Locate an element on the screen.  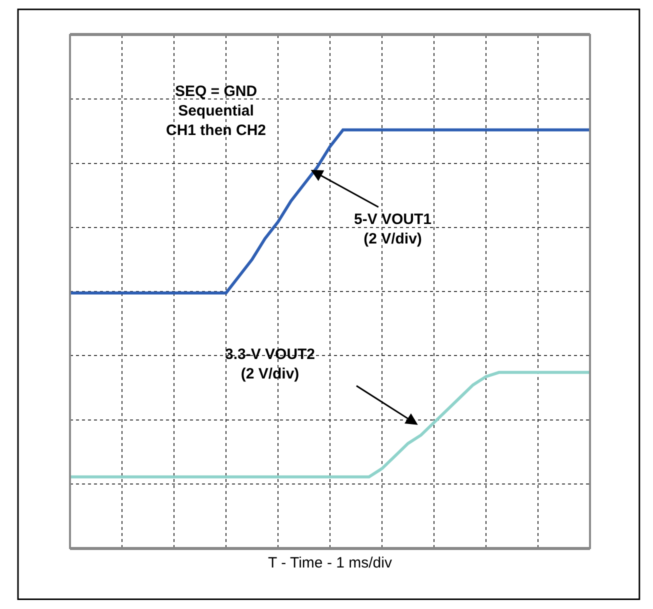
annotation: 3.3-V VOUT2 (2 V/div) is located at coordinates (270, 364).